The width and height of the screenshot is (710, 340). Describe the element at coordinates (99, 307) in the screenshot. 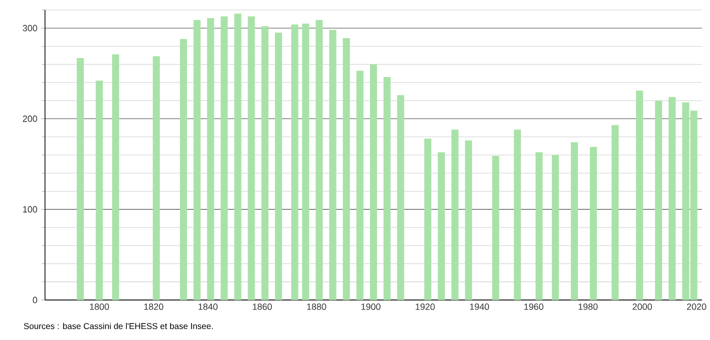

I see `x-tick-label: 1800` at that location.